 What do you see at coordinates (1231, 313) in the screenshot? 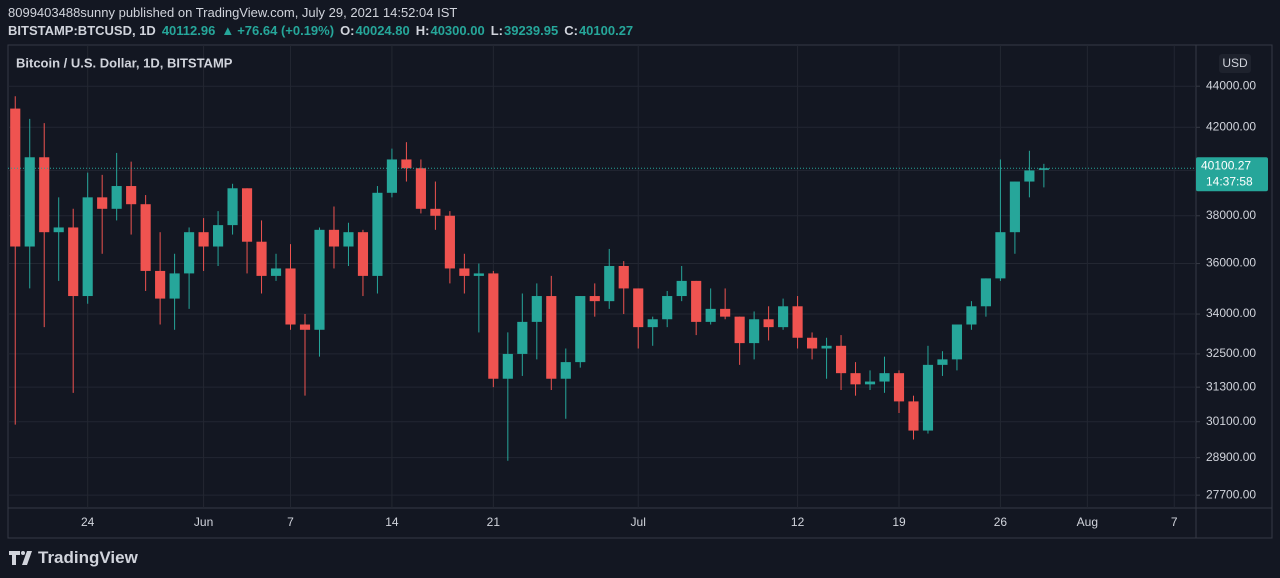
I see `y-tick-label: 34000.00` at bounding box center [1231, 313].